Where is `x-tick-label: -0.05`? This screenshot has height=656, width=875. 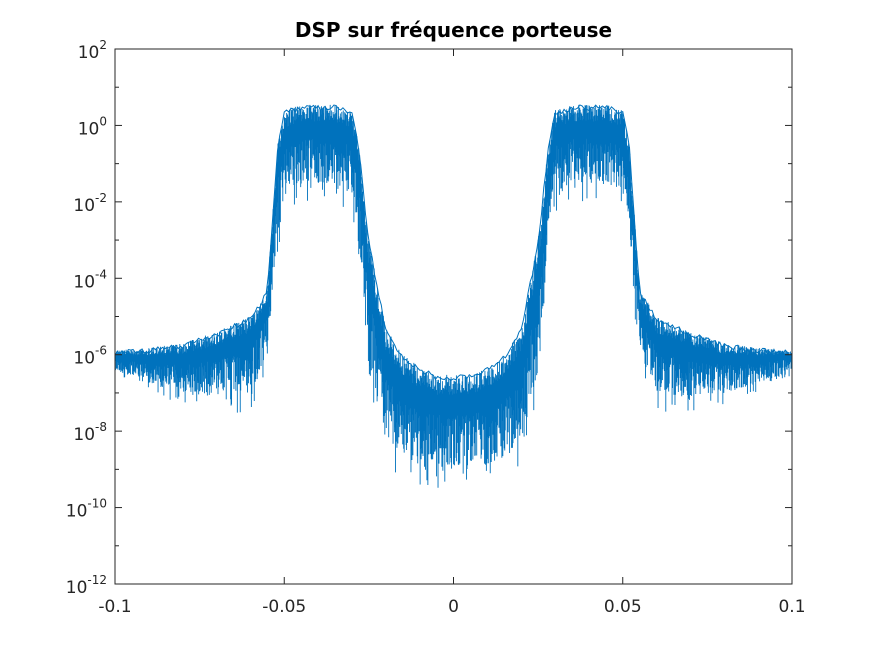 x-tick-label: -0.05 is located at coordinates (284, 607).